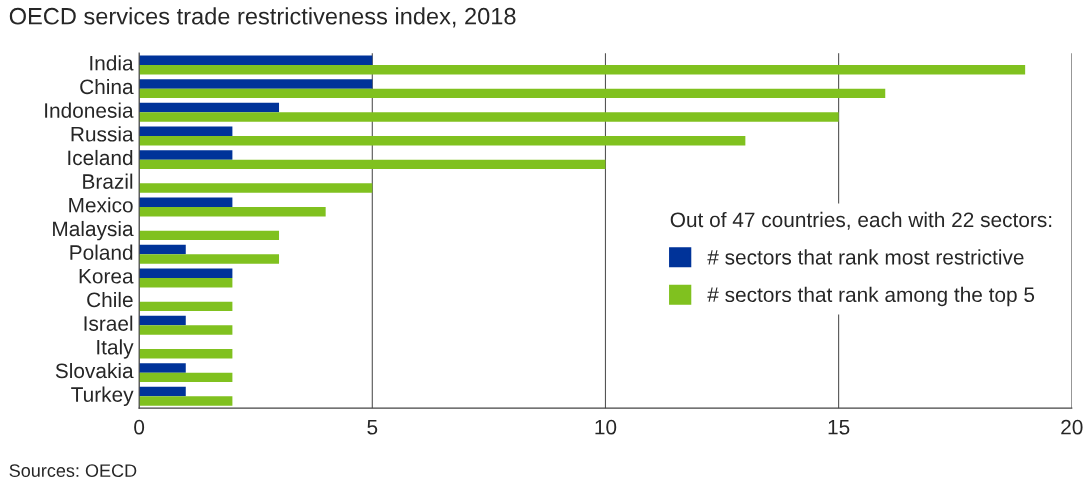 This screenshot has height=483, width=1087. Describe the element at coordinates (100, 157) in the screenshot. I see `y-tick-label: Iceland` at that location.